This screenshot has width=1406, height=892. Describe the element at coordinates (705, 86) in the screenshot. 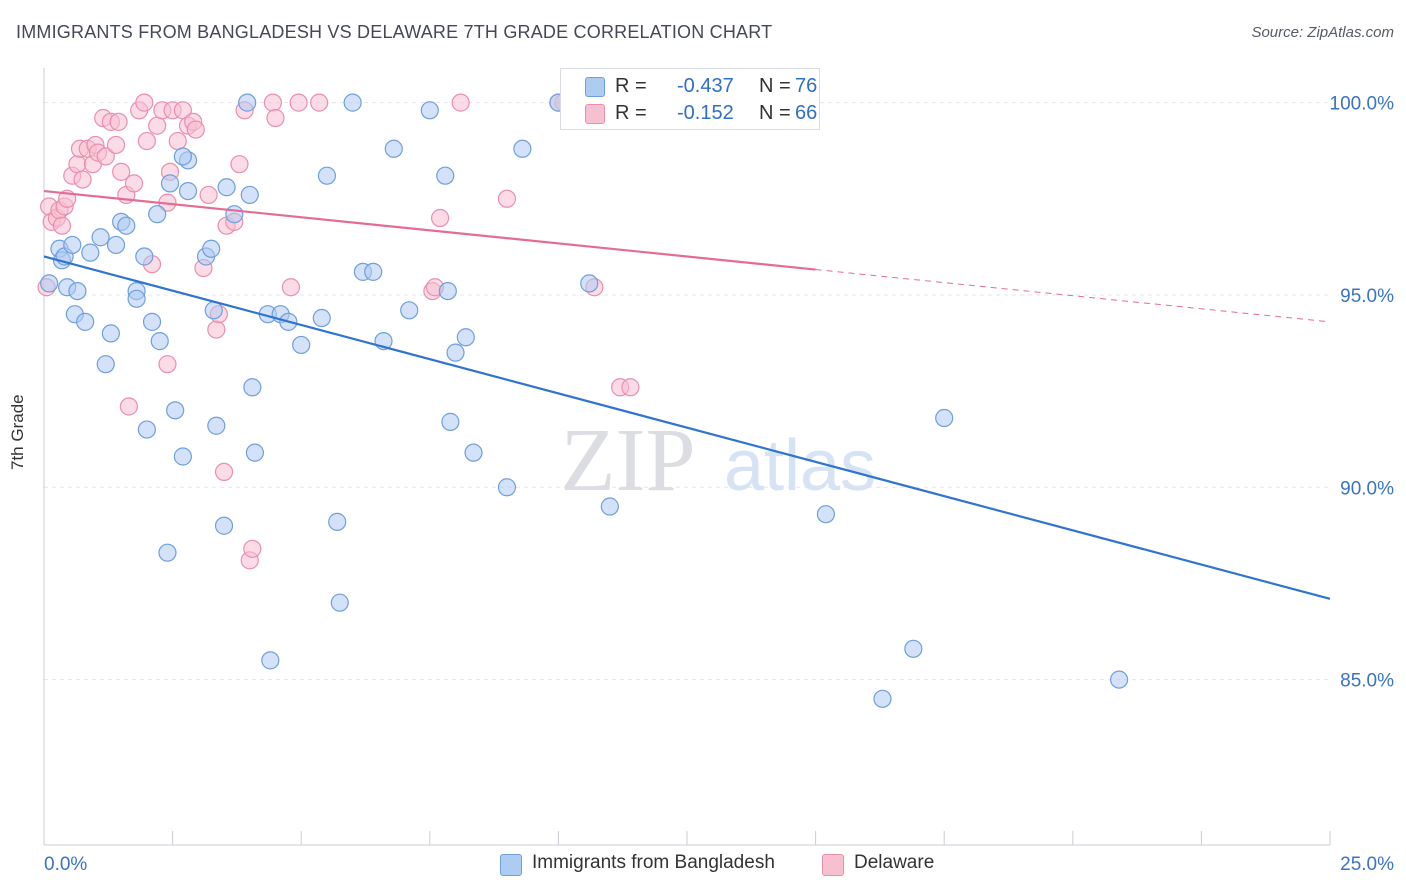

I see `r-value: -0.437` at that location.